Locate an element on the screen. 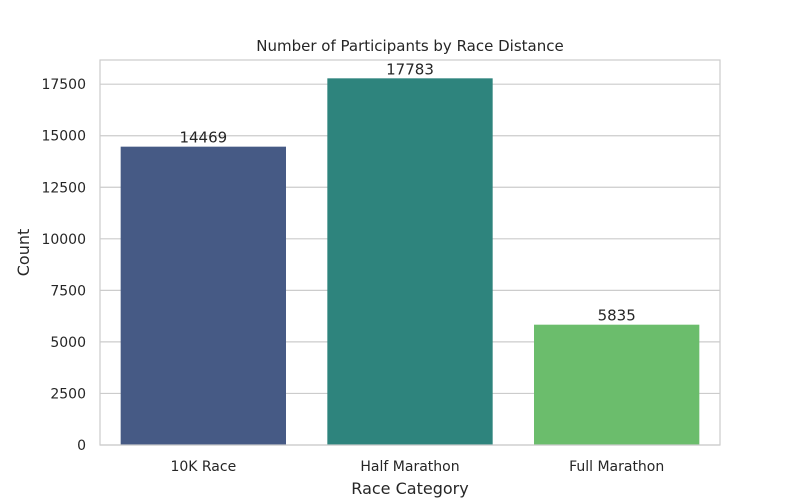 Image resolution: width=800 pixels, height=504 pixels. y-tick-label: 5000 is located at coordinates (68, 343).